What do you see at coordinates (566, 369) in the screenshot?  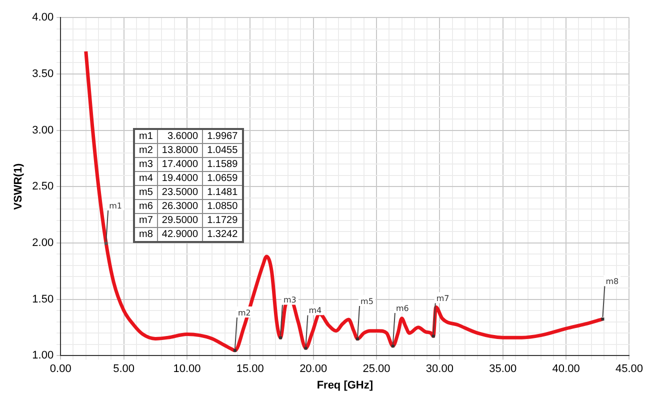 I see `x-tick-label: 40.00` at bounding box center [566, 369].